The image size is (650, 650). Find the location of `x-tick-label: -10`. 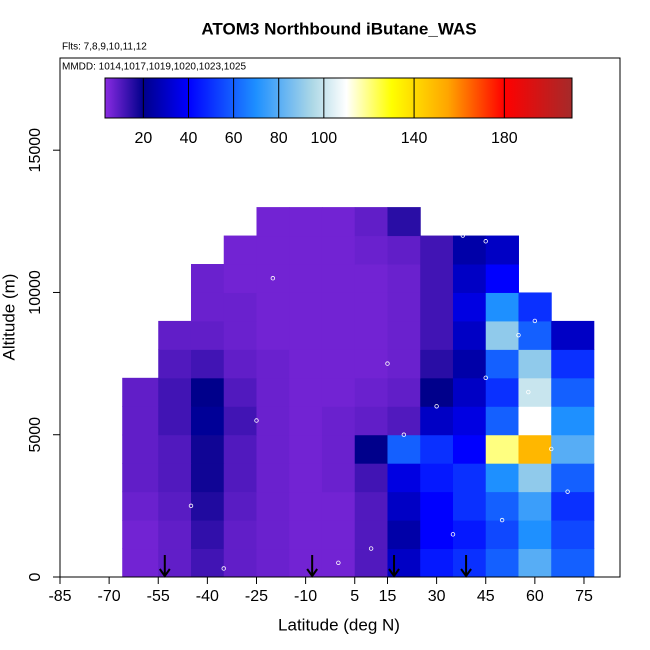

x-tick-label: -10 is located at coordinates (305, 596).